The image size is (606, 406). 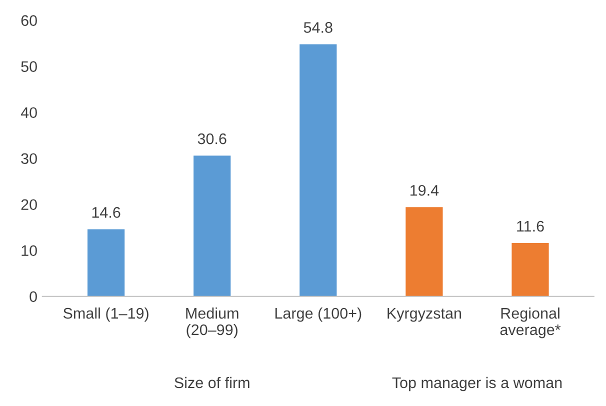 I want to click on x-tick-label: Kyrgyzstan, so click(x=424, y=315).